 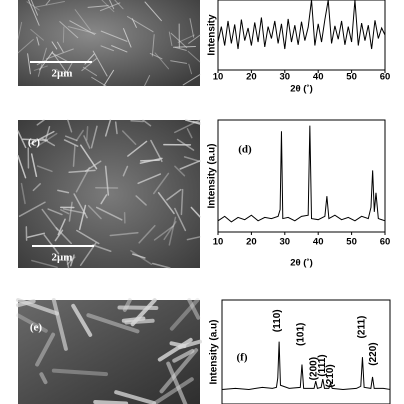 I want to click on panel-label: (c), so click(x=34, y=143).